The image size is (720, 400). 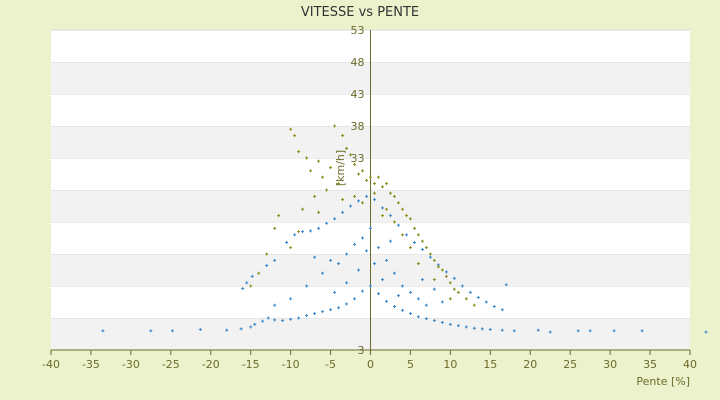 I want to click on x-tick-label: 30, so click(x=610, y=364).